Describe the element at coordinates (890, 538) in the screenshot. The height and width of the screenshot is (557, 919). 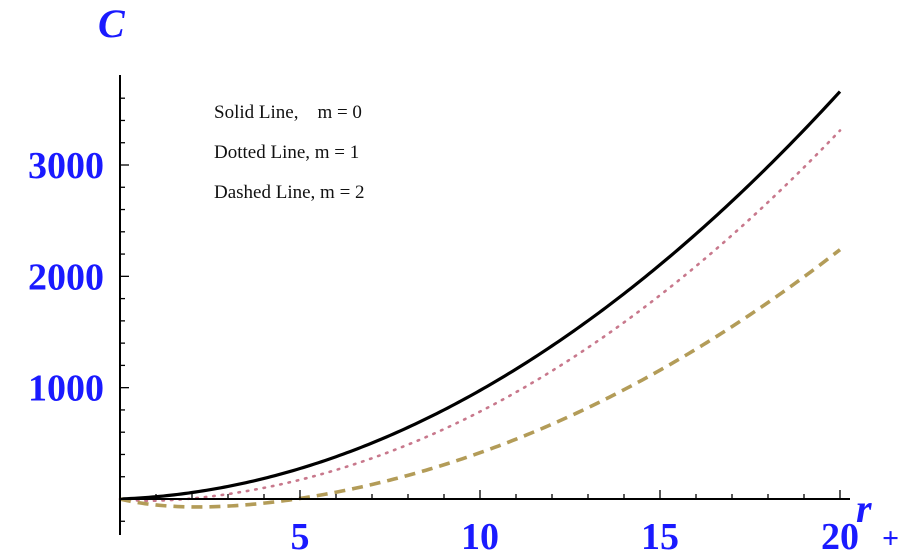
I see `x-axis-title-subscript: +` at that location.